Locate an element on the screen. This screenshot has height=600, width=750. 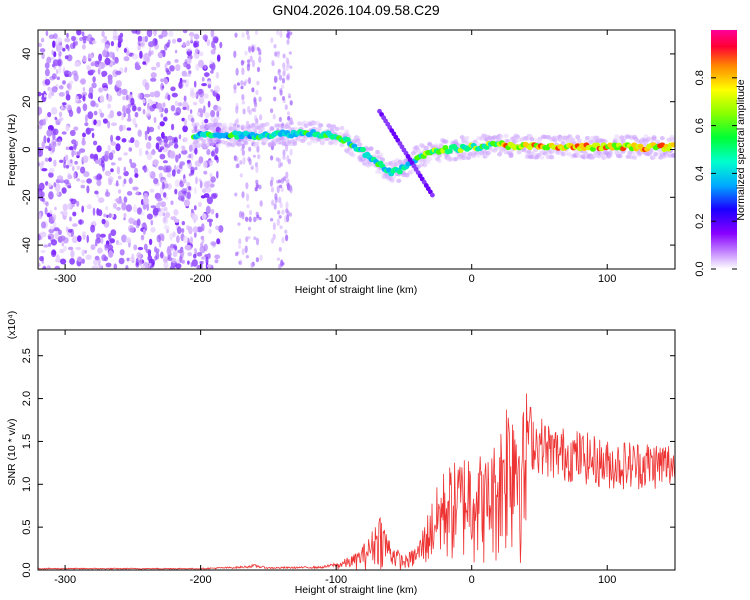
spectrogram-x-label: Height of straight line (km) is located at coordinates (356, 290).